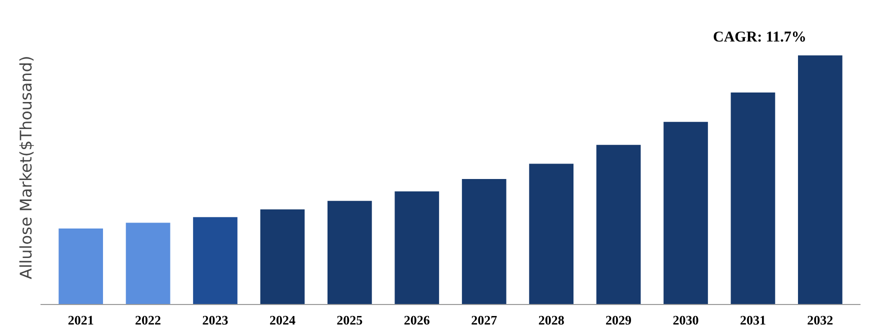  I want to click on x-tick-label: 2022, so click(148, 320).